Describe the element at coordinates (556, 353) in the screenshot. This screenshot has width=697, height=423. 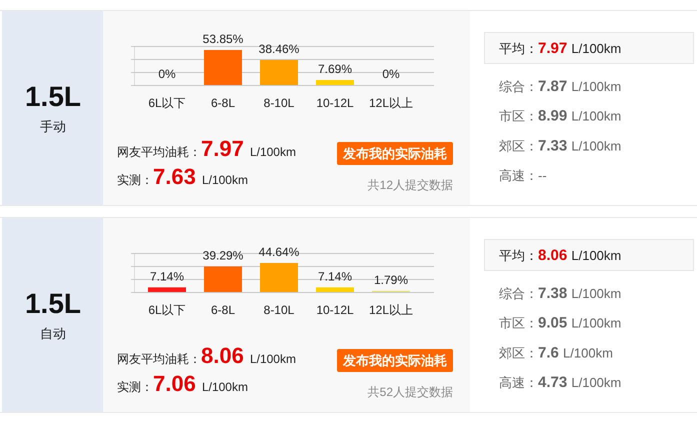
I see `text: 郊区：7.6 L/100km` at that location.